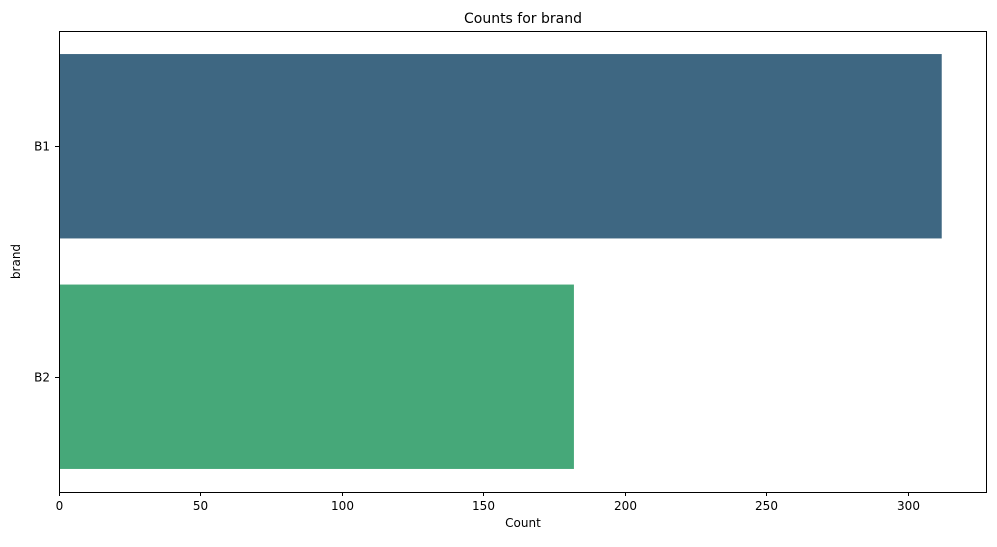 The height and width of the screenshot is (547, 997). What do you see at coordinates (200, 506) in the screenshot?
I see `x-tick-label-50: 50` at bounding box center [200, 506].